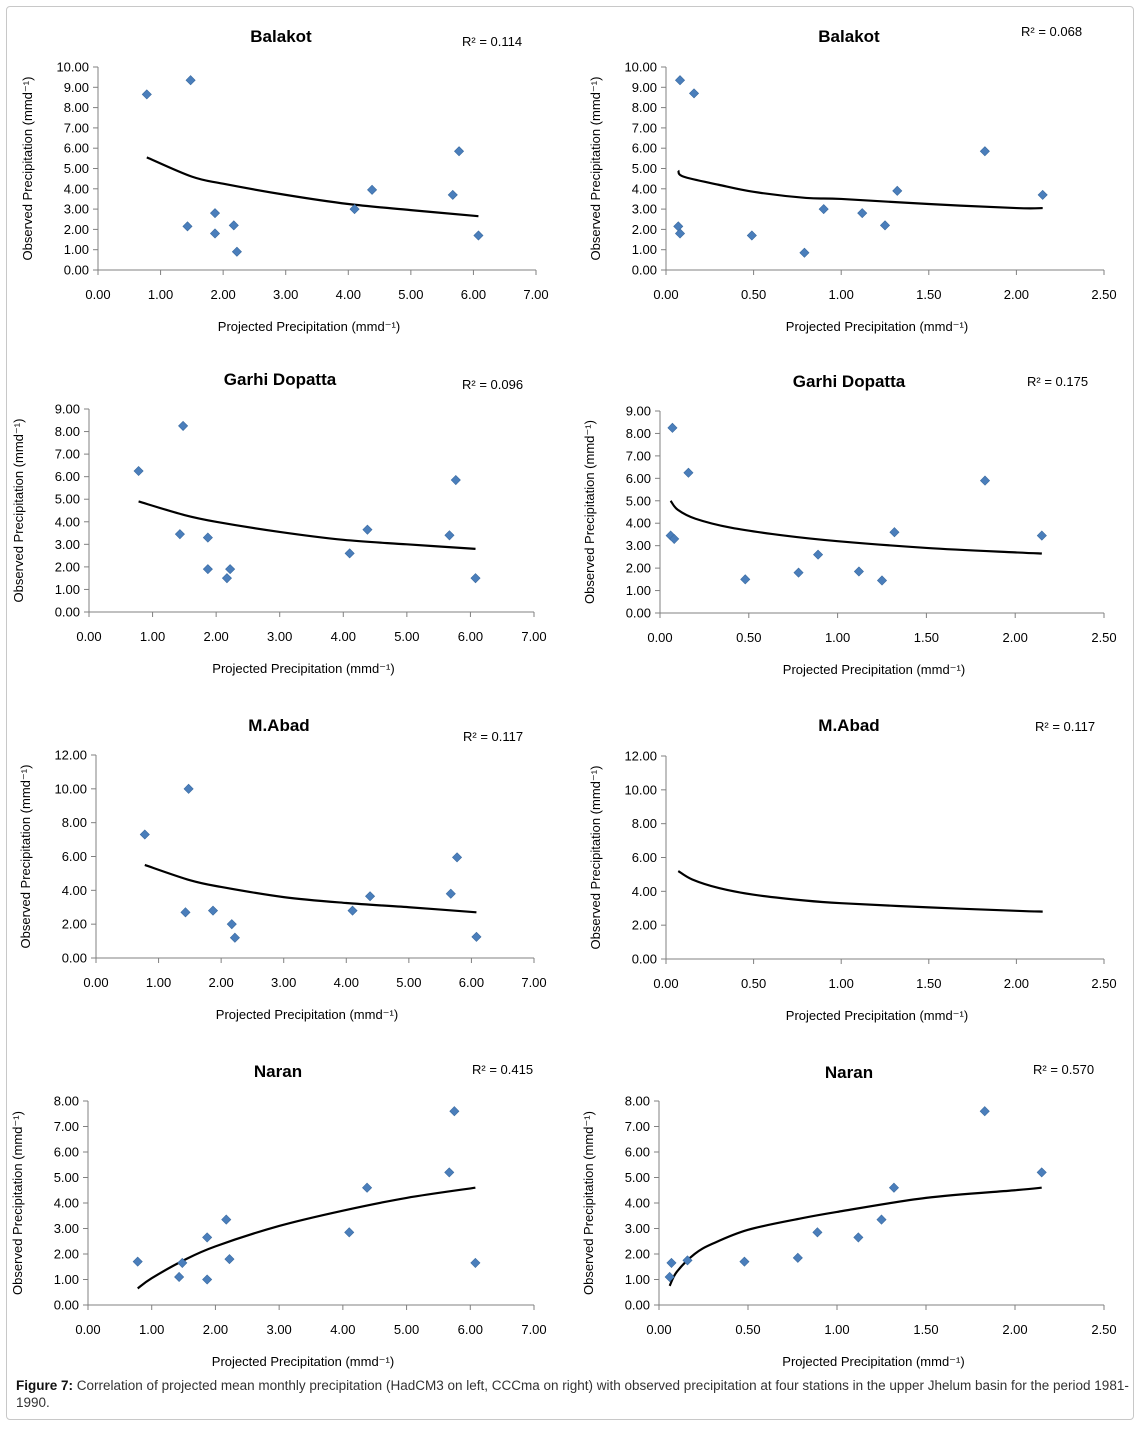 The image size is (1141, 1429). What do you see at coordinates (502, 1069) in the screenshot?
I see `r-squared-label: R² = 0.415` at bounding box center [502, 1069].